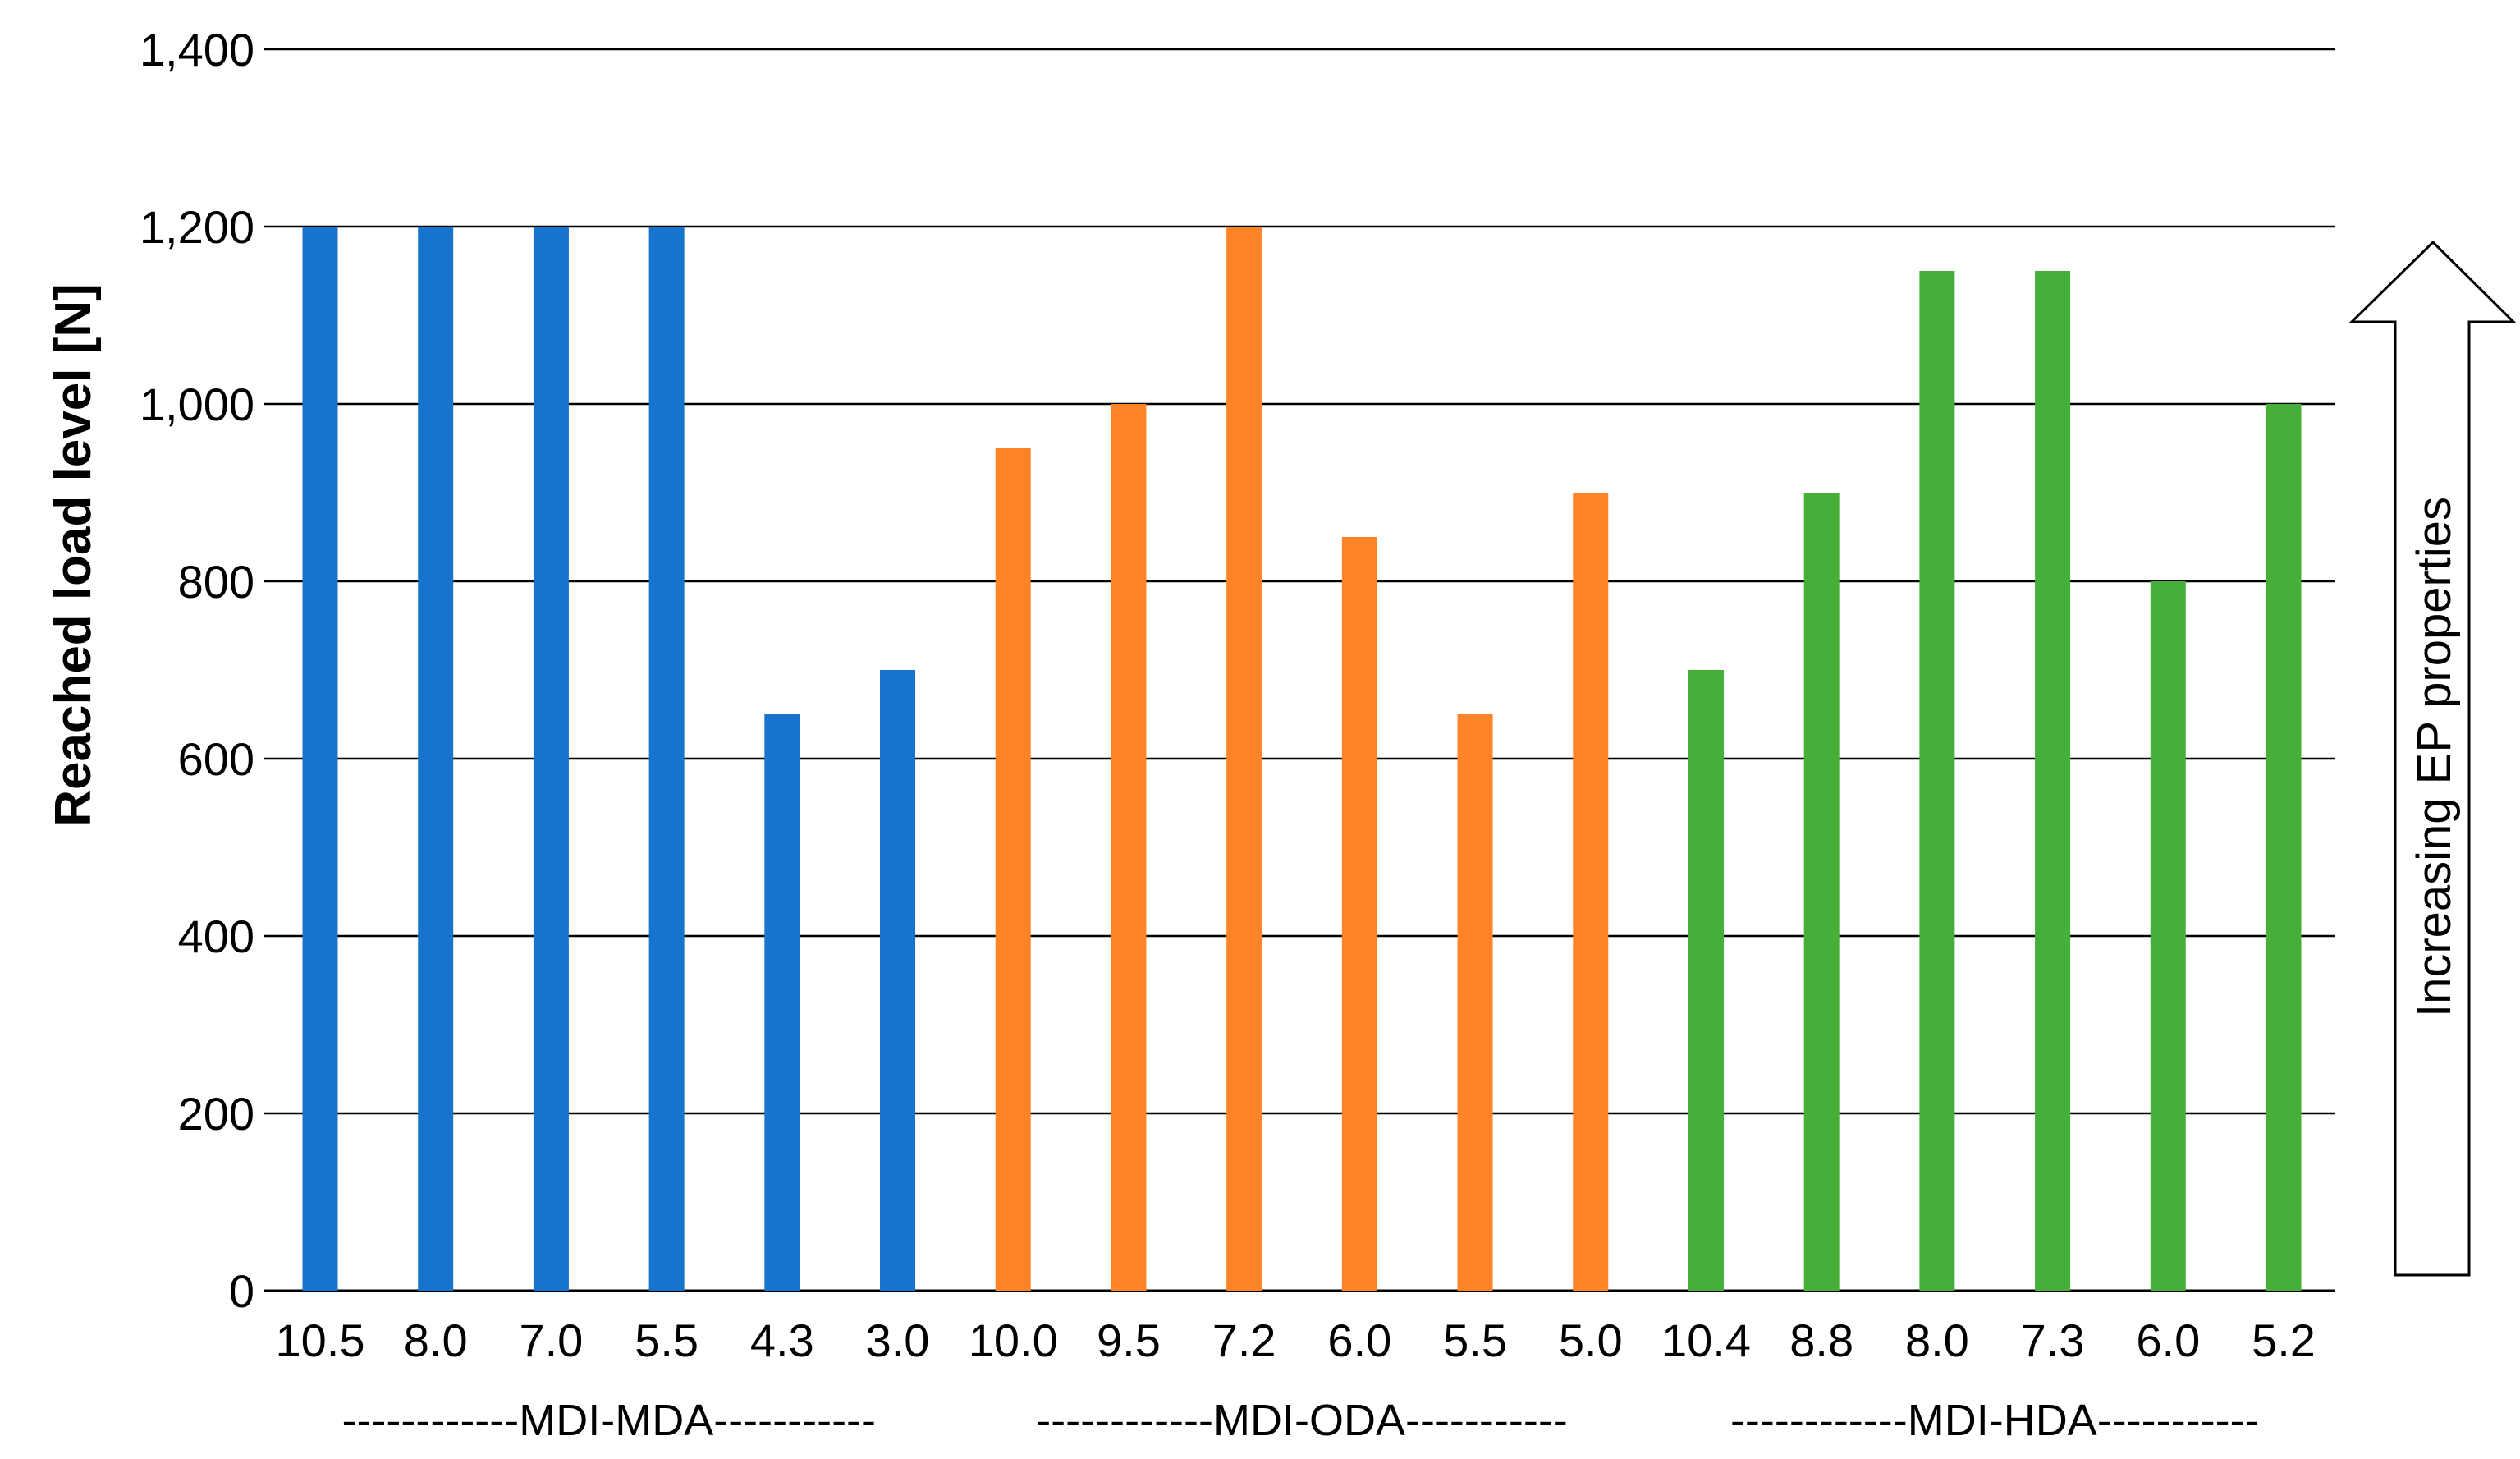  Describe the element at coordinates (1706, 1340) in the screenshot. I see `x-tick-label: 10.4` at that location.